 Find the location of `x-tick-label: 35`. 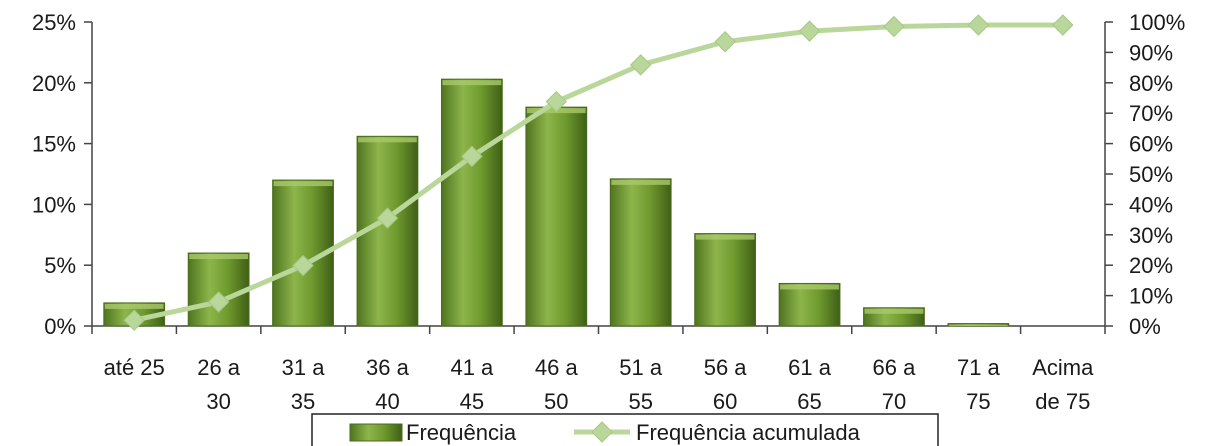

x-tick-label: 35 is located at coordinates (303, 401).